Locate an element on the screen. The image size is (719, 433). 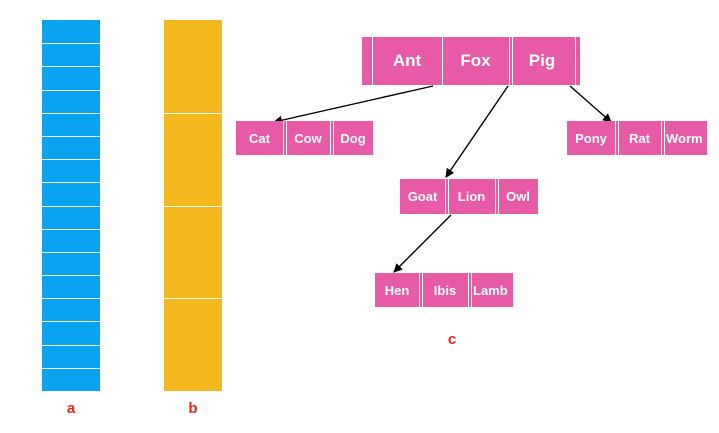
hen-ibis-lamb-node: Hen Ibis Lamb is located at coordinates (444, 290).